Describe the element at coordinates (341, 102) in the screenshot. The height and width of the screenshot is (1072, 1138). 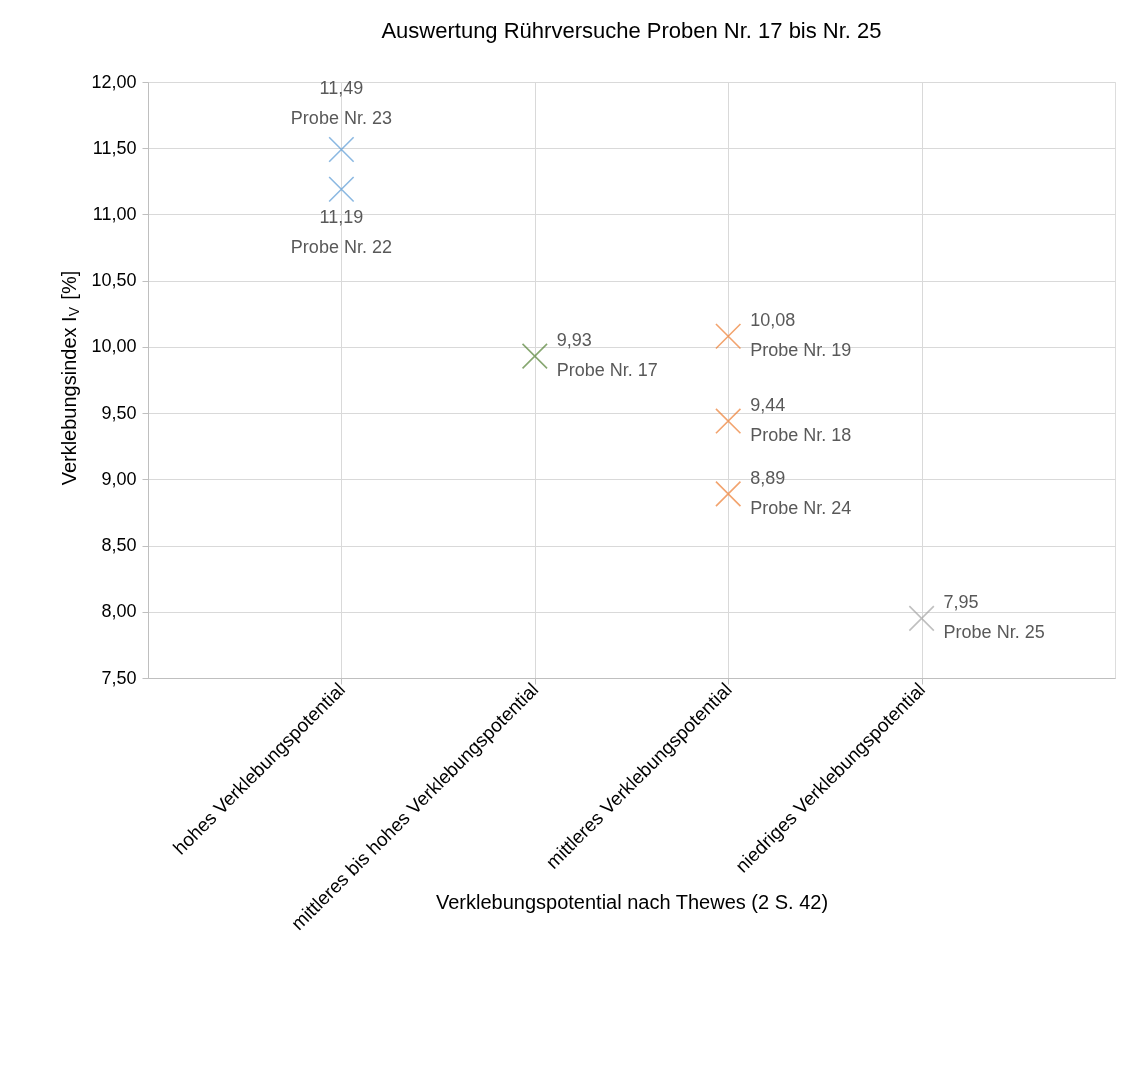
I see `data-label: 11,49 Probe Nr. 23` at that location.